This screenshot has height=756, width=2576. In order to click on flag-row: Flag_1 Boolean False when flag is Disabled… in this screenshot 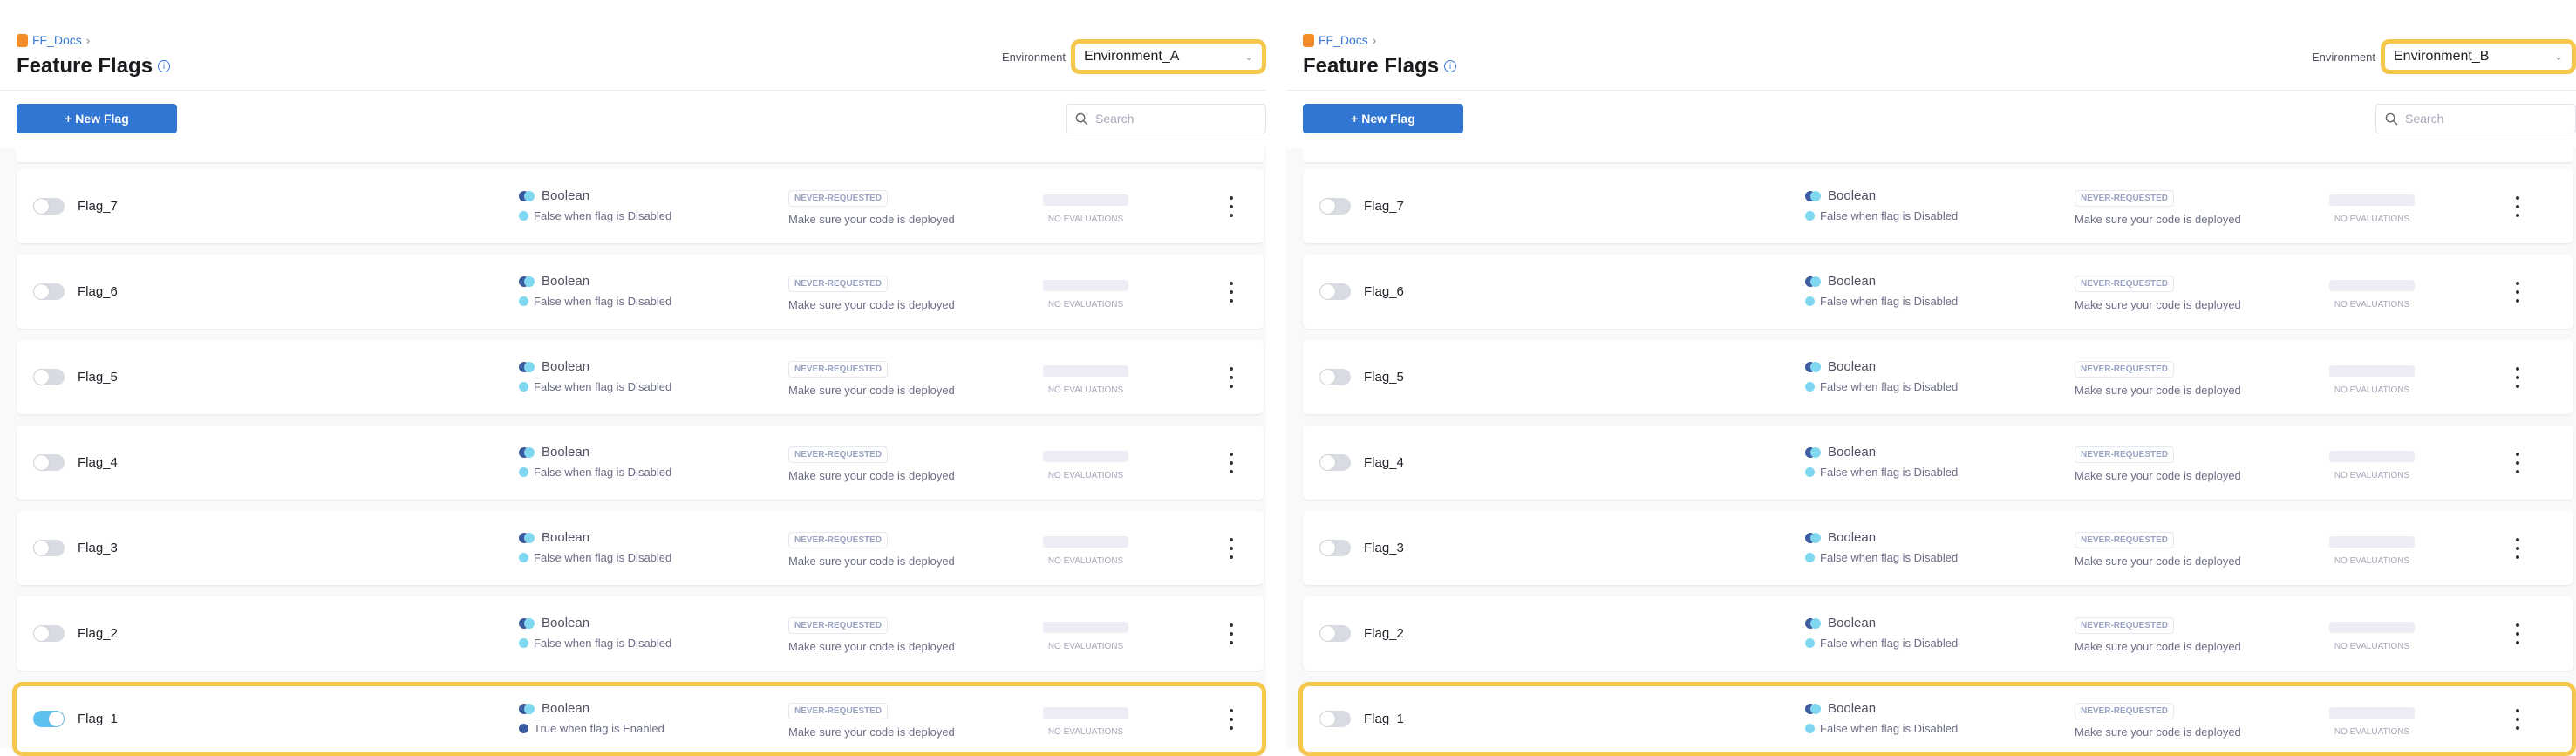, I will do `click(1937, 719)`.